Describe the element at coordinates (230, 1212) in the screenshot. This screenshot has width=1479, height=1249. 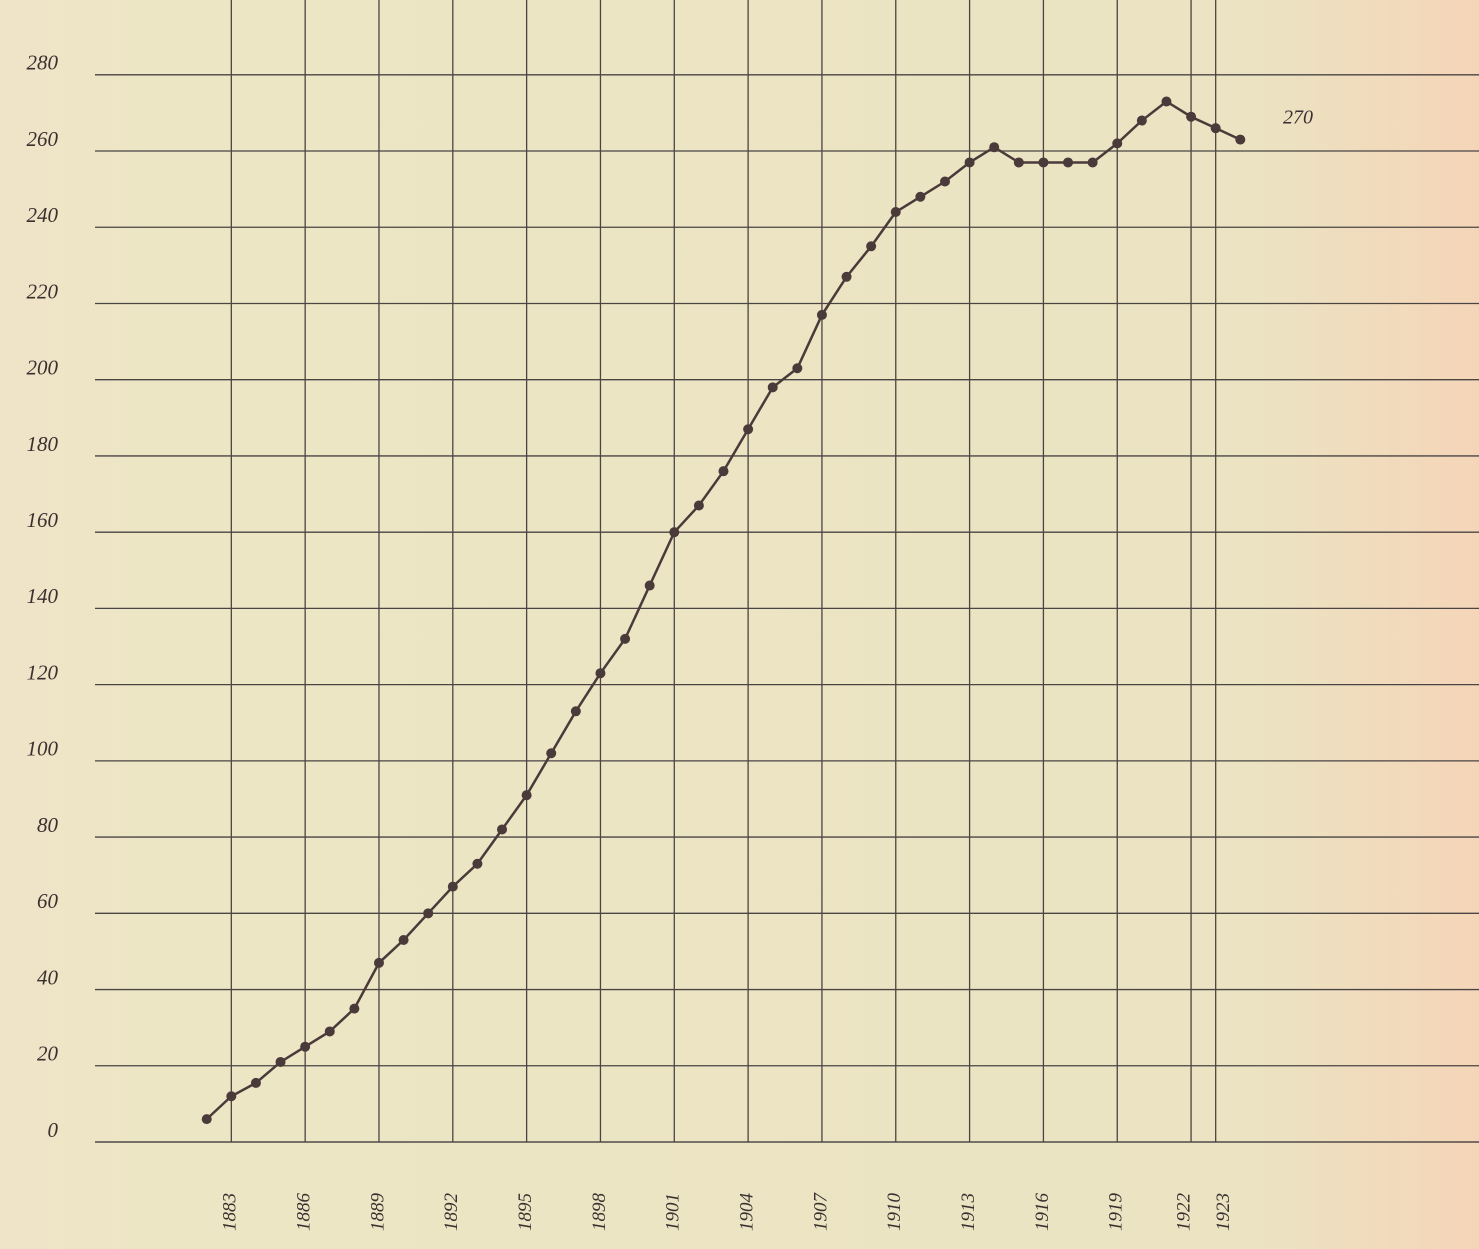
I see `x-tick-label: 1883` at that location.